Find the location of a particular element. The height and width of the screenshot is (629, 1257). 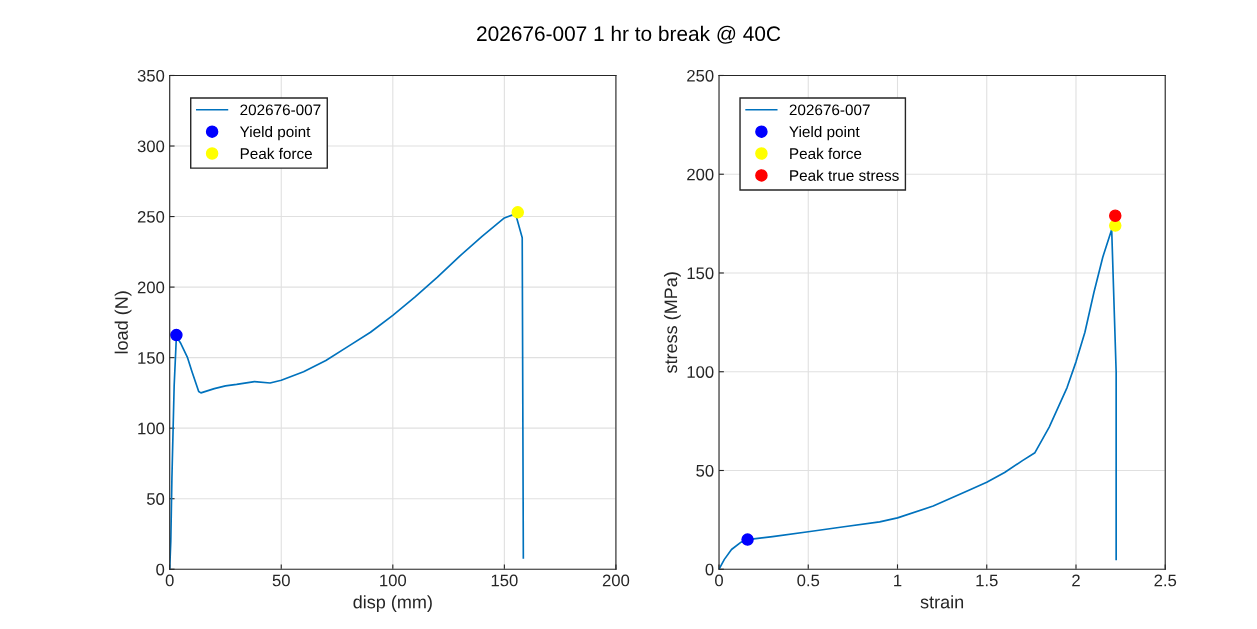

x-tick-label: 50 is located at coordinates (281, 580).